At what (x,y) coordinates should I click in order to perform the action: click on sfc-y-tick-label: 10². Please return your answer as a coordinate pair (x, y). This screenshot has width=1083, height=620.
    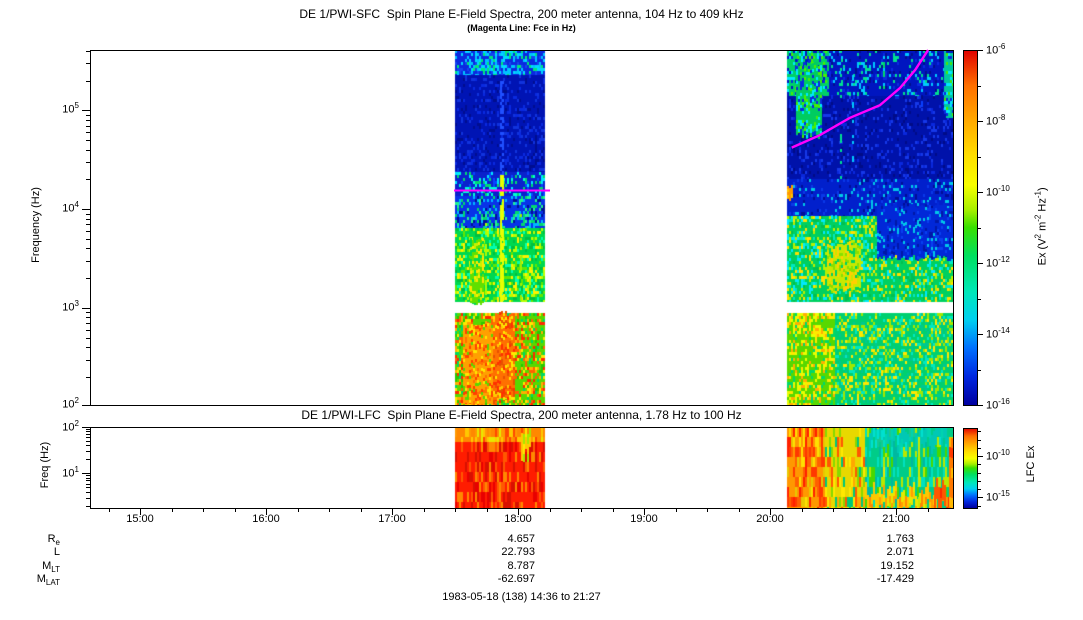
    Looking at the image, I should click on (70, 403).